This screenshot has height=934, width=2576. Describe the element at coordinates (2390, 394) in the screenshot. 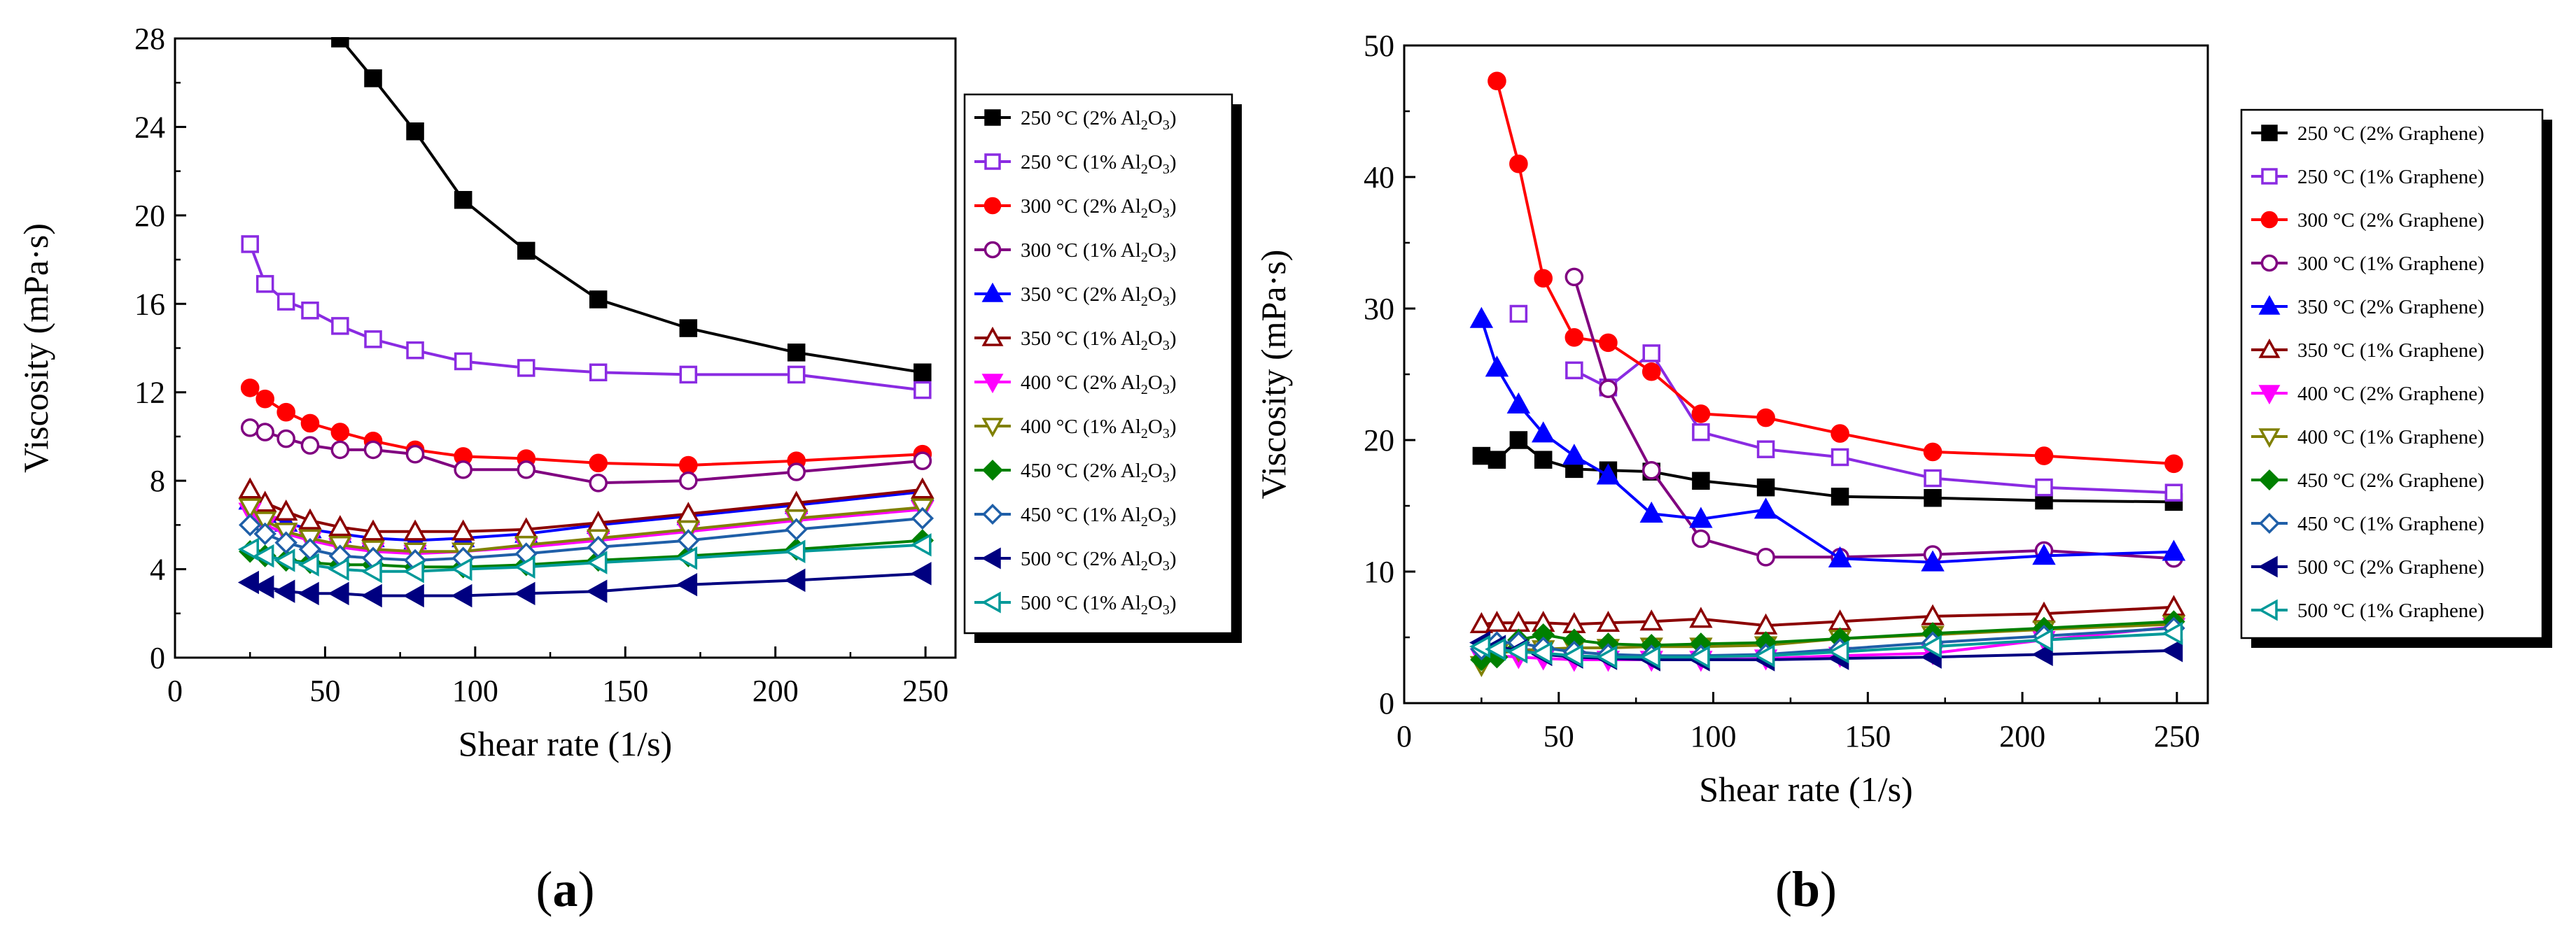

I see `legend-label: 400 °C (2% Graphene)` at that location.